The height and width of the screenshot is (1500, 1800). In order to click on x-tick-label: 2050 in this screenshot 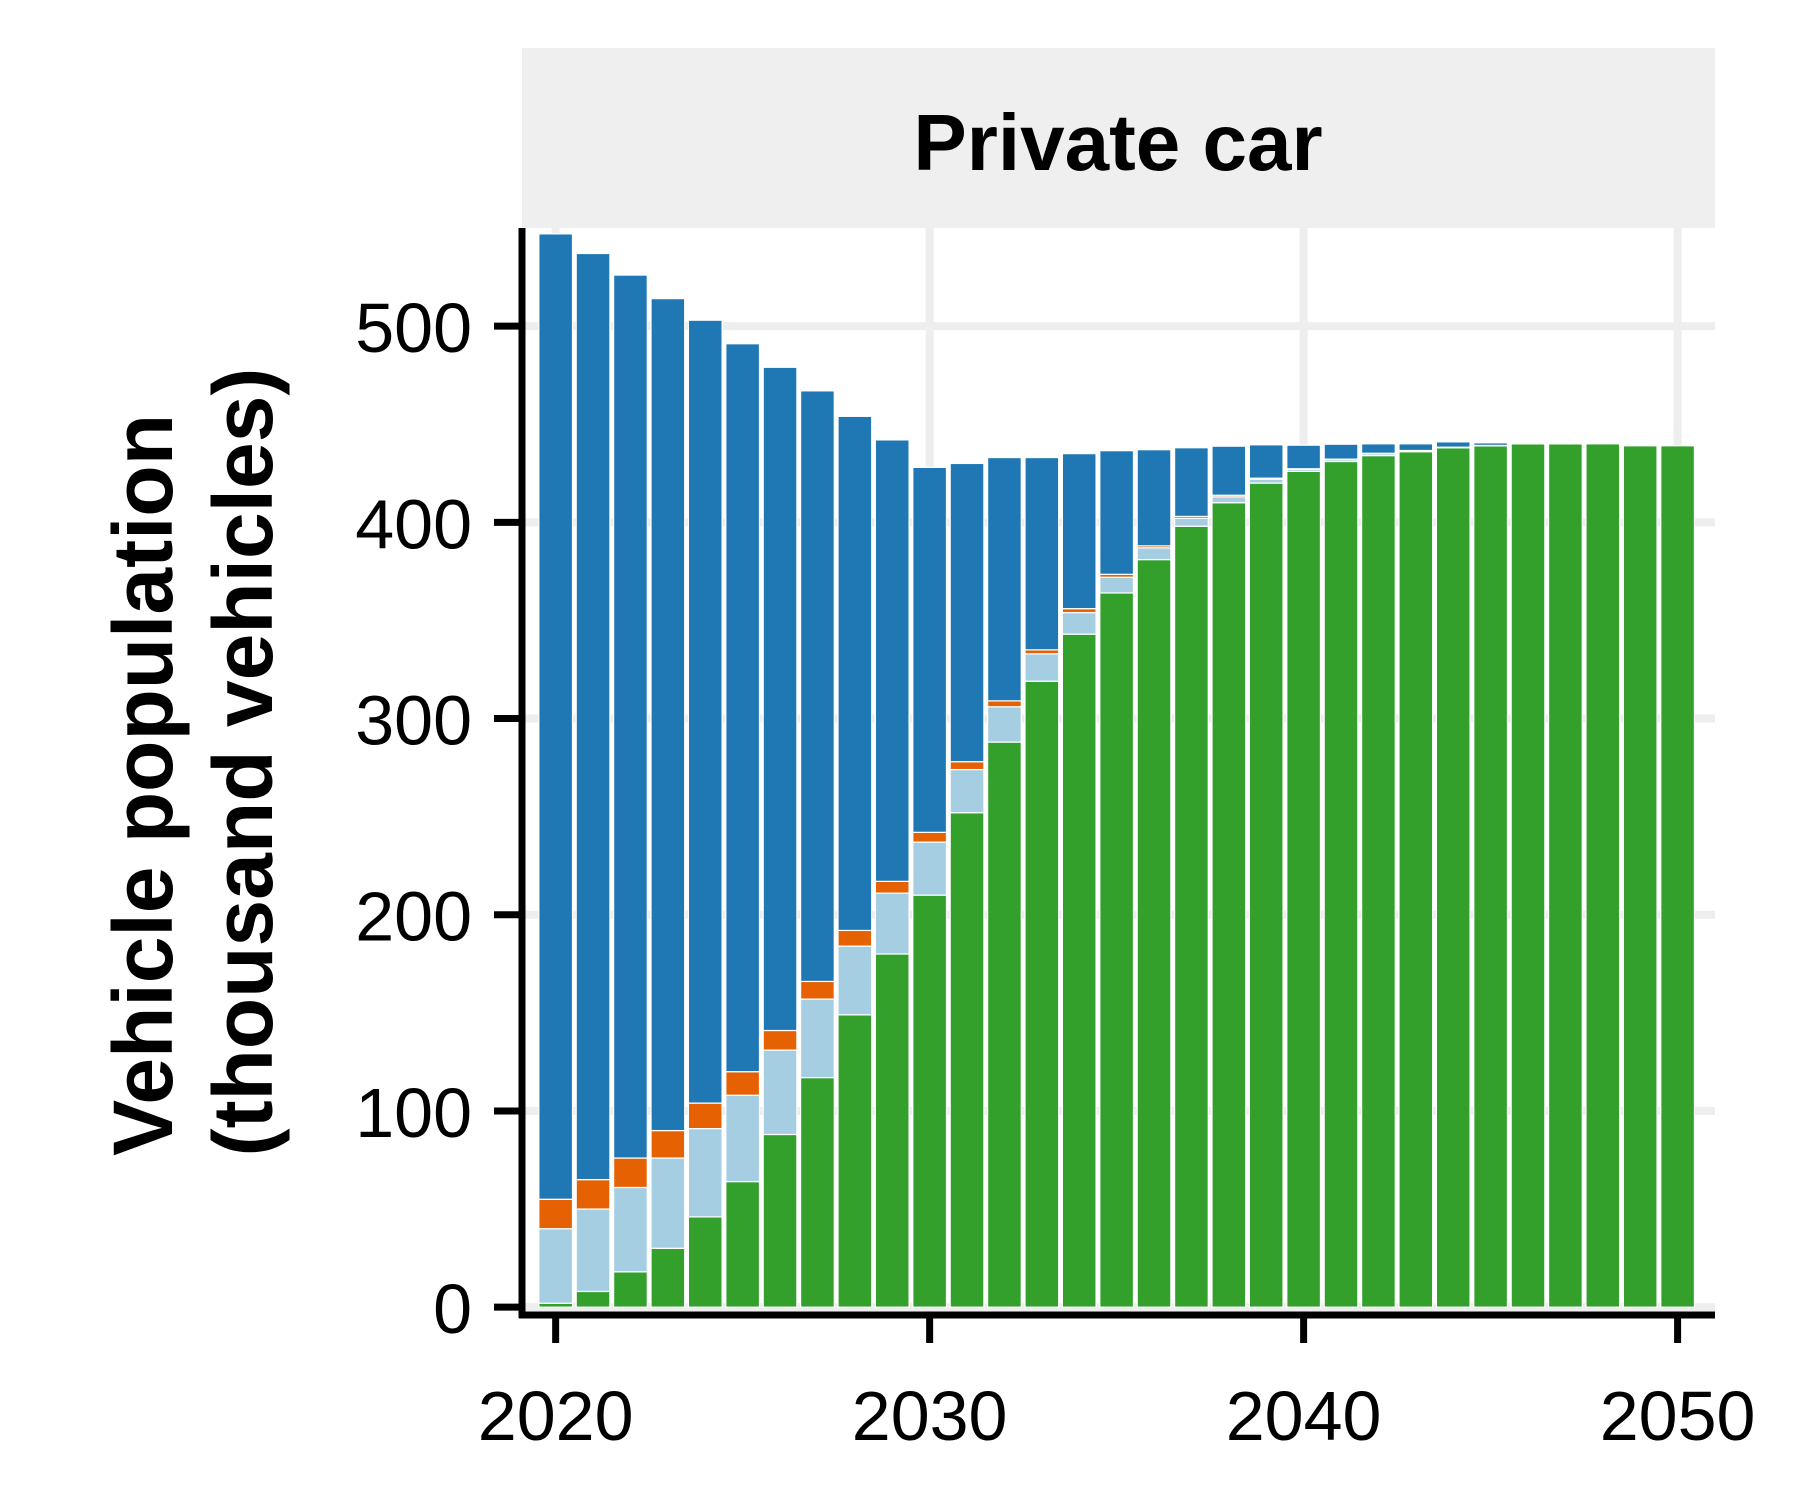, I will do `click(1678, 1416)`.